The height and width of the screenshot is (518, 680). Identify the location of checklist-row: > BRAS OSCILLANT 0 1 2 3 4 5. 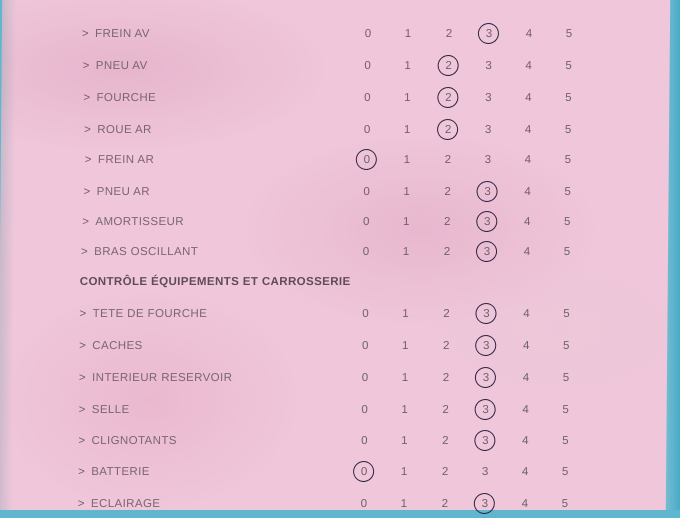
(320, 256).